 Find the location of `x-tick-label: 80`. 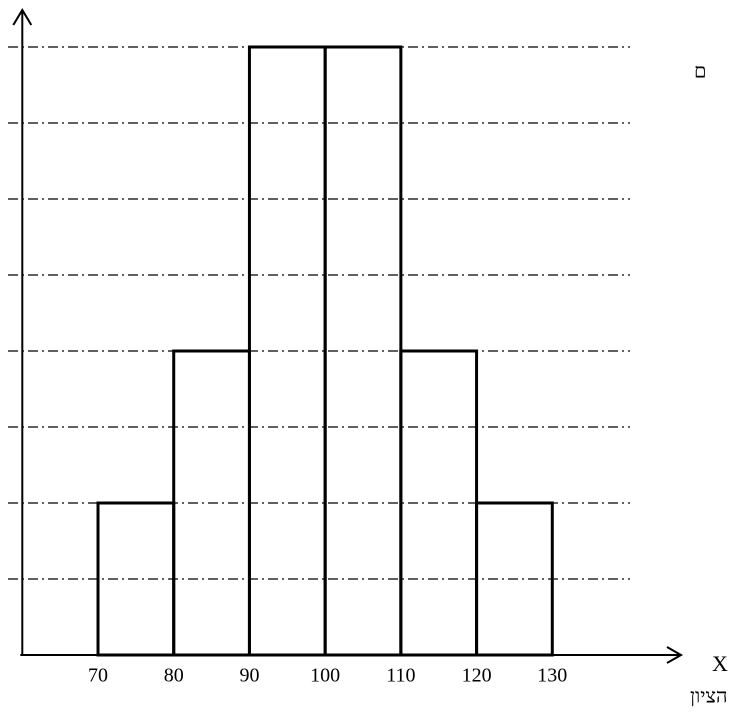

x-tick-label: 80 is located at coordinates (174, 676).